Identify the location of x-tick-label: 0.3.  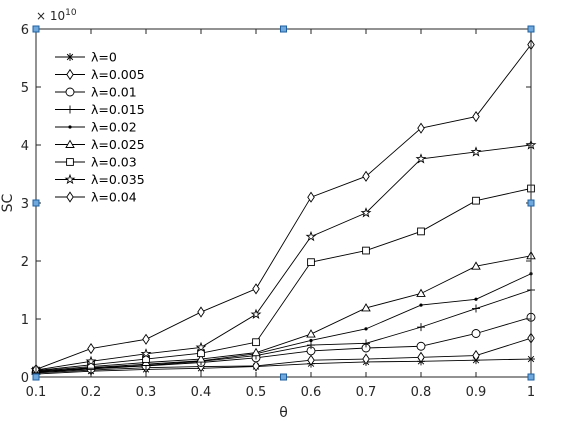
(146, 392).